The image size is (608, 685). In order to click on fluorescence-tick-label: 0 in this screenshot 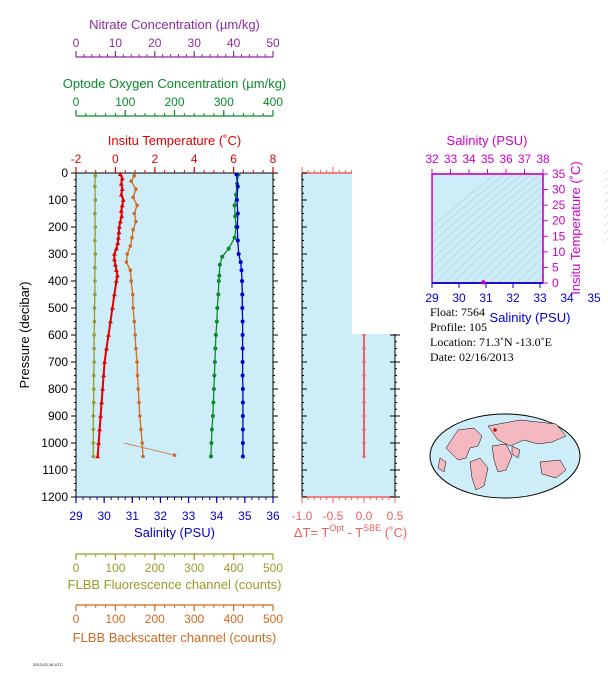, I will do `click(76, 568)`.